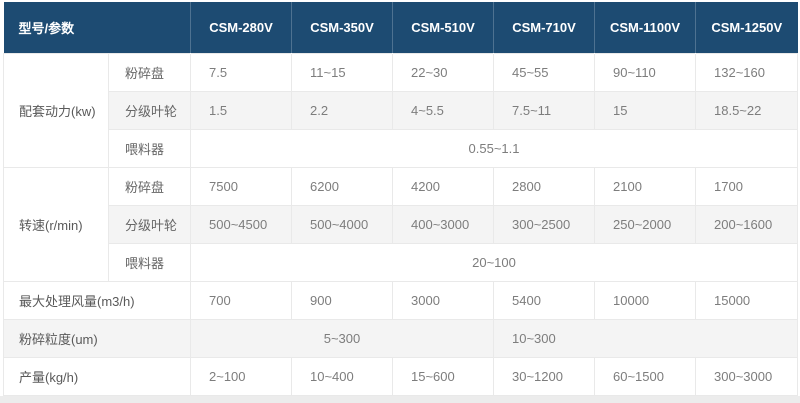 This screenshot has height=403, width=800. I want to click on power-group-label: 配套动力(kw), so click(56, 110).